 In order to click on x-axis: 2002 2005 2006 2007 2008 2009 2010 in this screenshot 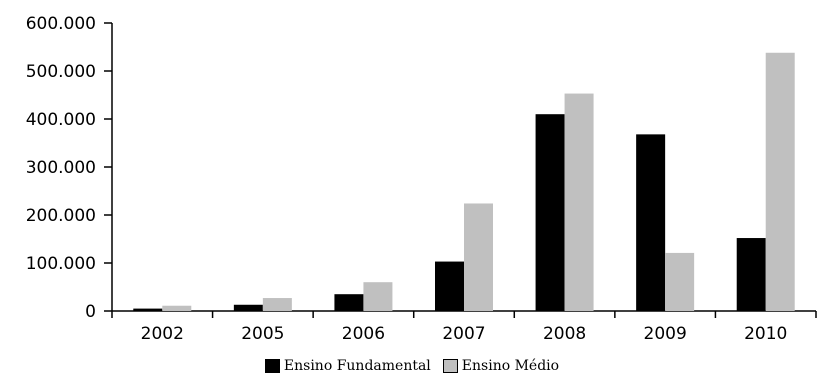, I will do `click(464, 327)`.